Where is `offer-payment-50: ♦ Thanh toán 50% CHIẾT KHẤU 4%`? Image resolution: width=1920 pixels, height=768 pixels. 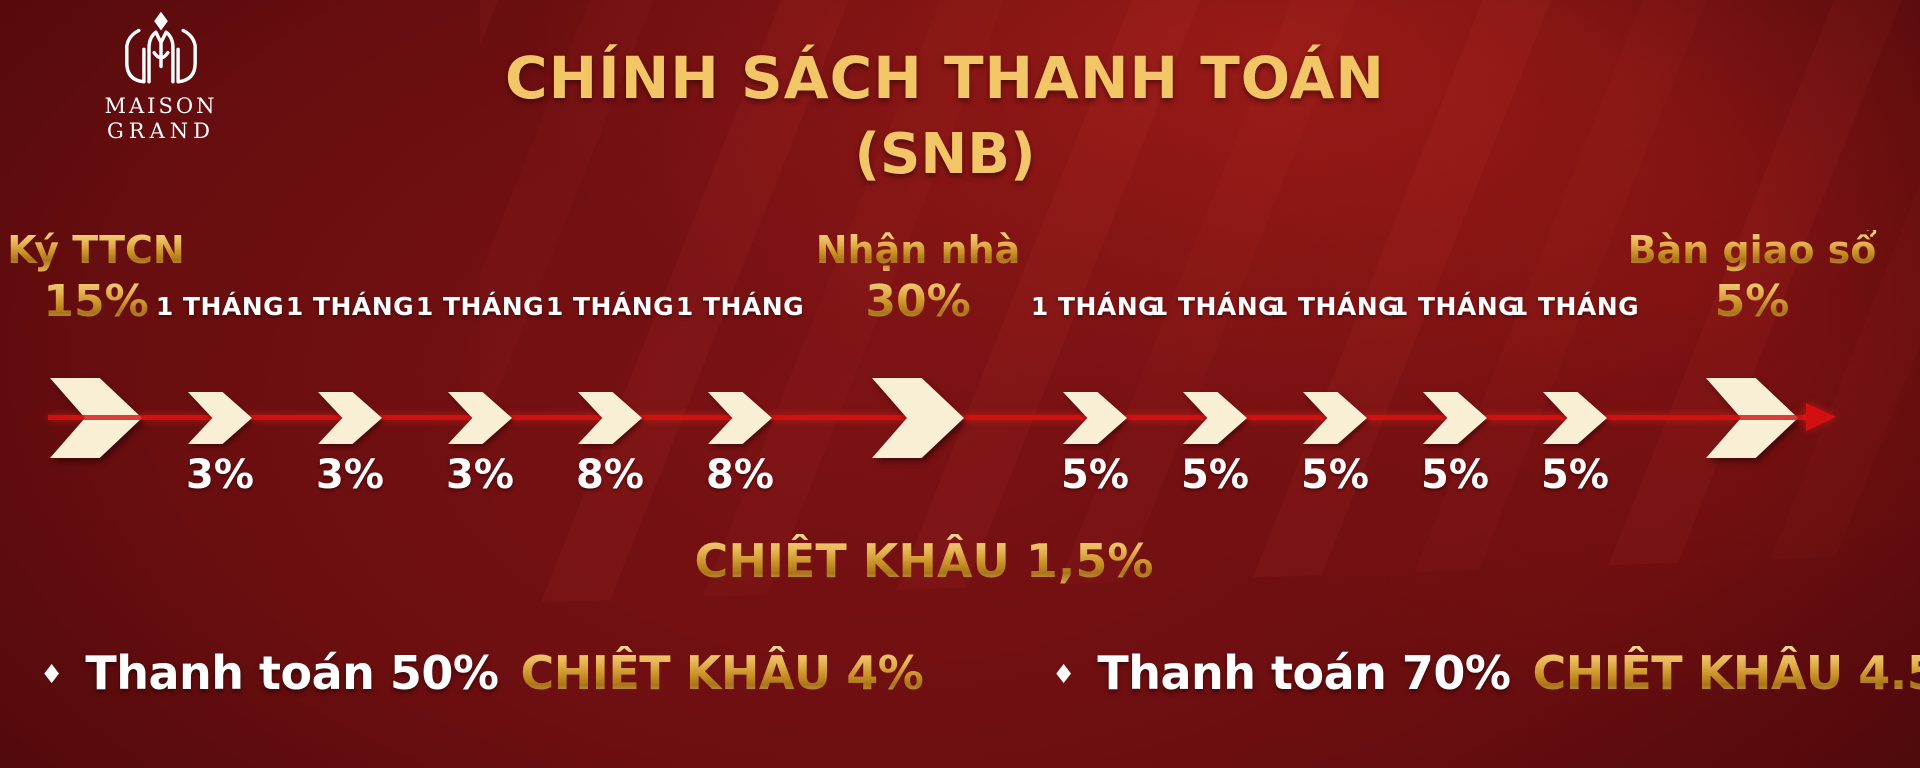 offer-payment-50: ♦ Thanh toán 50% CHIẾT KHẤU 4% is located at coordinates (482, 673).